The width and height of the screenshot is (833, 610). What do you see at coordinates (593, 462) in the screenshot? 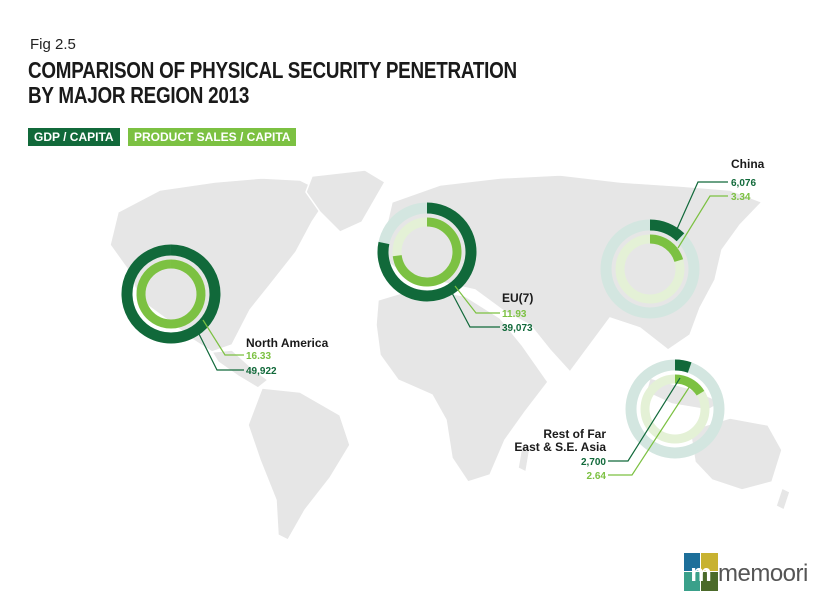
I see `value-far-east-gdp: 2,700` at bounding box center [593, 462].